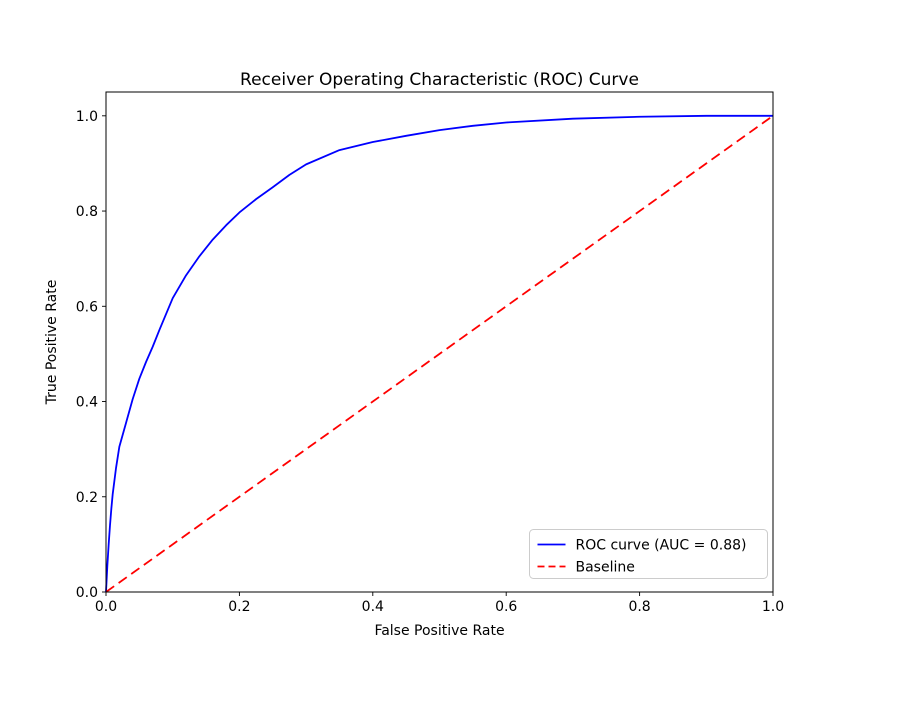 This screenshot has height=716, width=902. What do you see at coordinates (439, 631) in the screenshot?
I see `x-axis-label: False Positive Rate` at bounding box center [439, 631].